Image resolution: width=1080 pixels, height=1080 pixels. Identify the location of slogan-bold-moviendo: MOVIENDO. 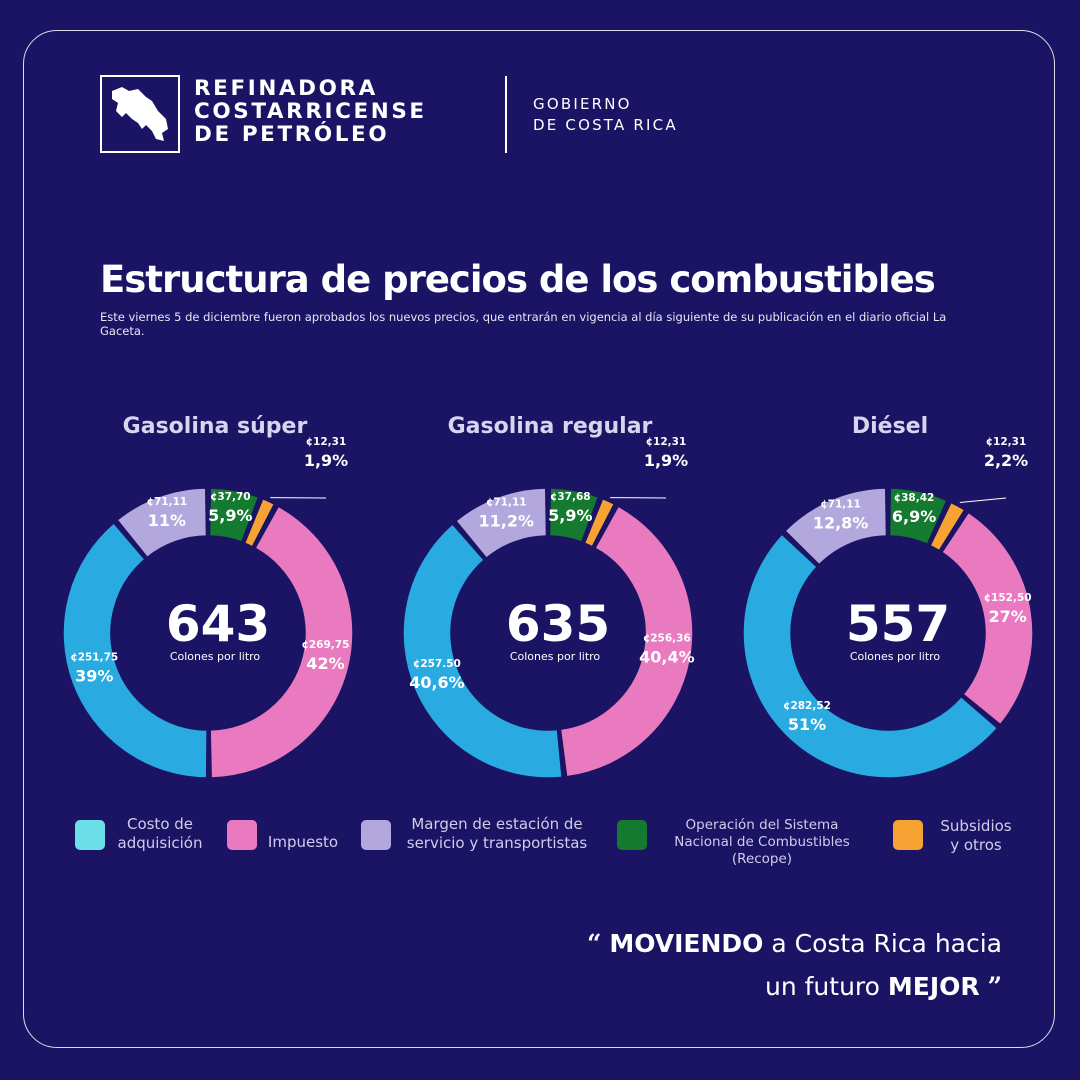
(686, 943).